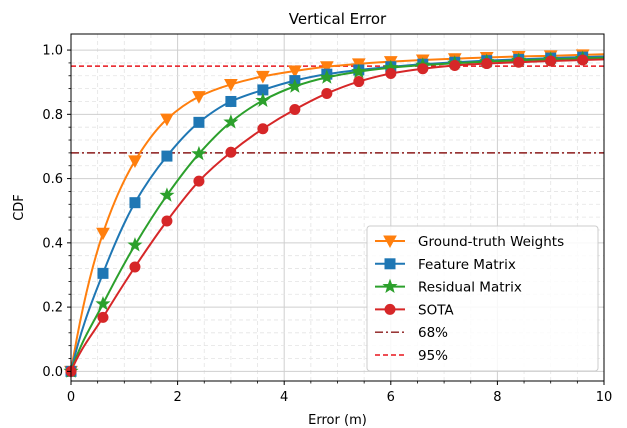  I want to click on legend-label: 68%, so click(433, 333).